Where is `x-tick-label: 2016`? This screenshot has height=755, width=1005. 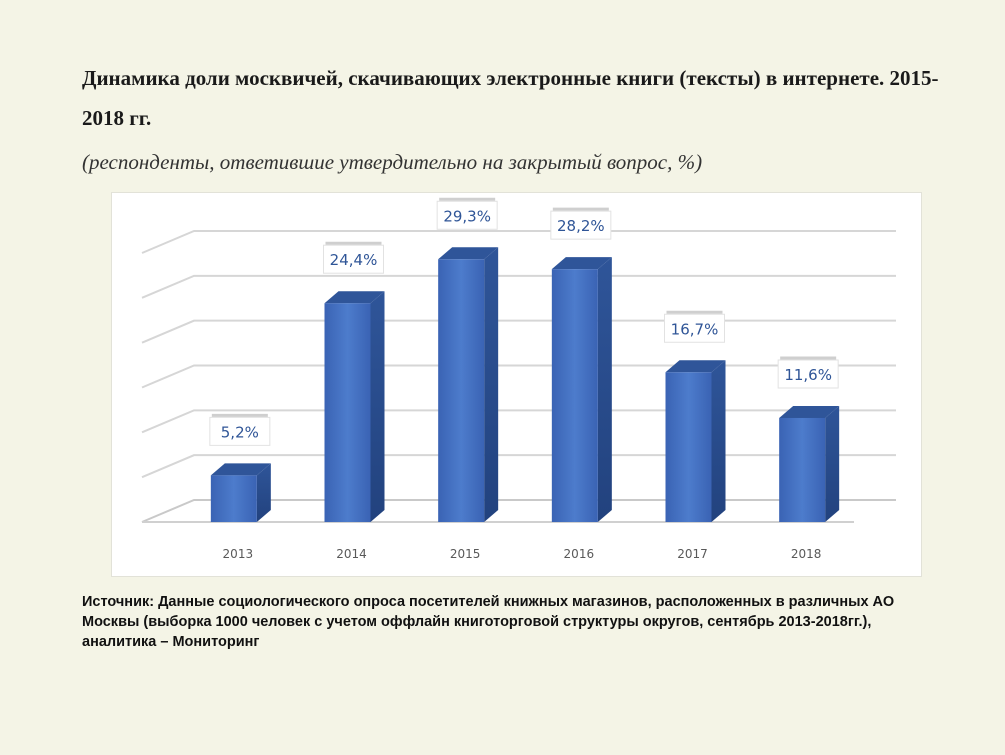 x-tick-label: 2016 is located at coordinates (579, 554).